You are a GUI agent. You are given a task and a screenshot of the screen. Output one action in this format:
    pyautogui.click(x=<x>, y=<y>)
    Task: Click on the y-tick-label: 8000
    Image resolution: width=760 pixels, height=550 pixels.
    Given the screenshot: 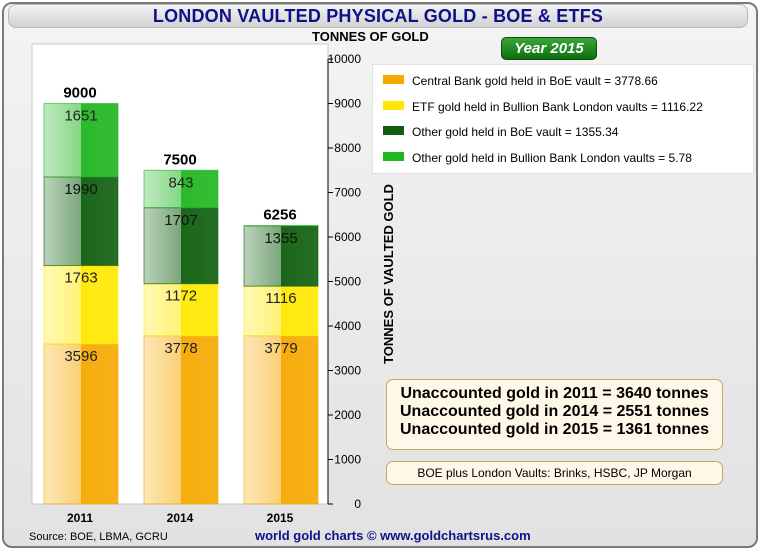 What is the action you would take?
    pyautogui.click(x=347, y=148)
    